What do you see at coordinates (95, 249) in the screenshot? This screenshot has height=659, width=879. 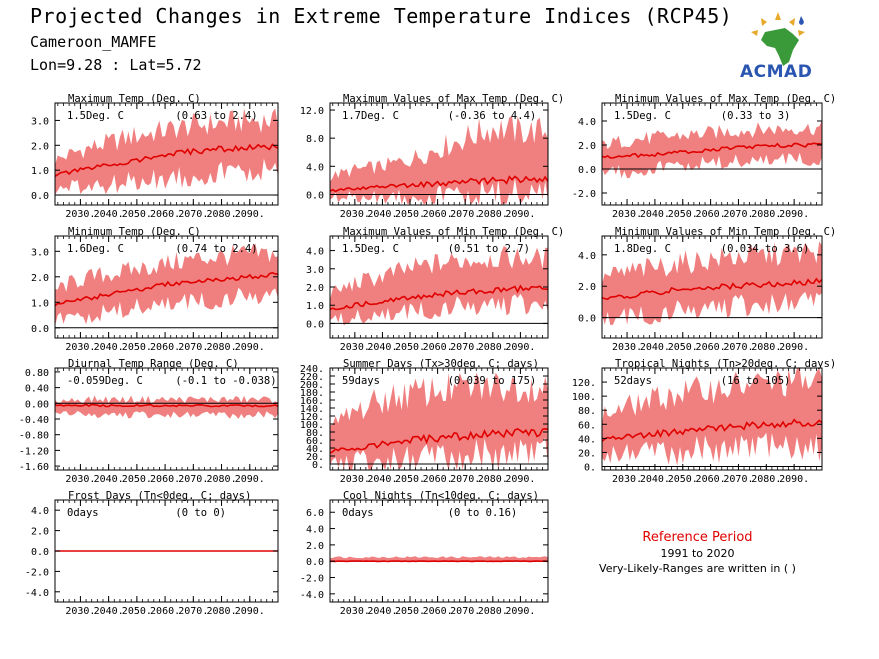 I see `panel-stat: 1.6Deg. C` at bounding box center [95, 249].